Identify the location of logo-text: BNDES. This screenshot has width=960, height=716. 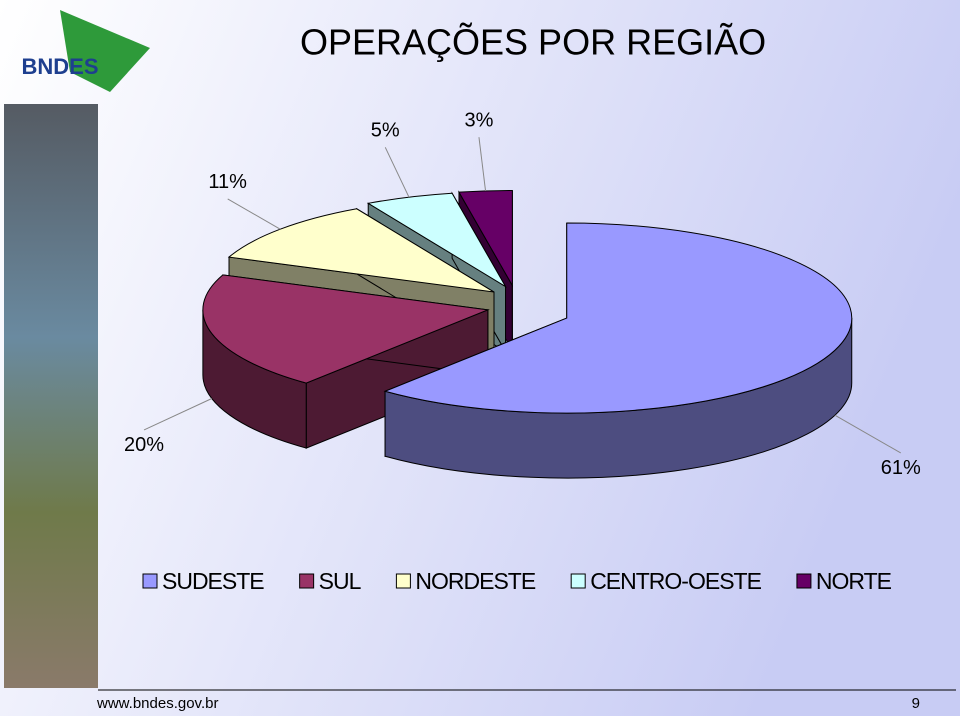
(59, 66).